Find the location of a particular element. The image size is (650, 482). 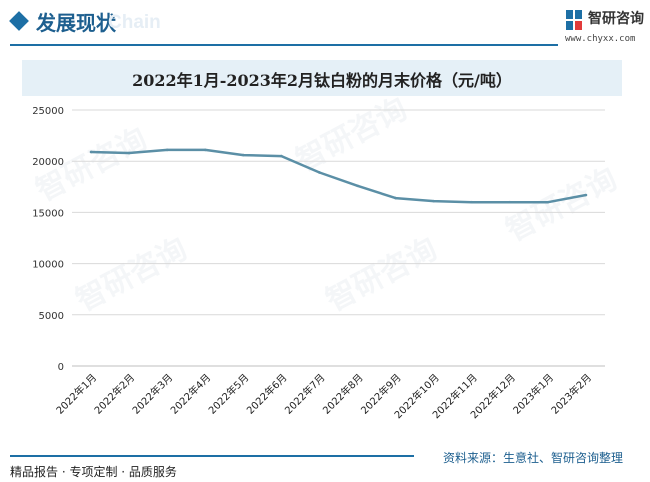

y-tick-label: 25000 is located at coordinates (48, 111).